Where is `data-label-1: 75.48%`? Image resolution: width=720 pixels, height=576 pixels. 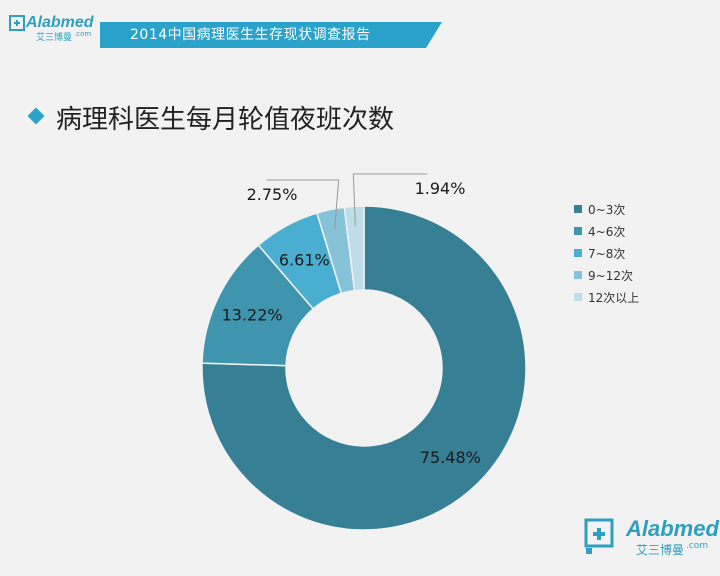
data-label-1: 75.48% is located at coordinates (450, 457).